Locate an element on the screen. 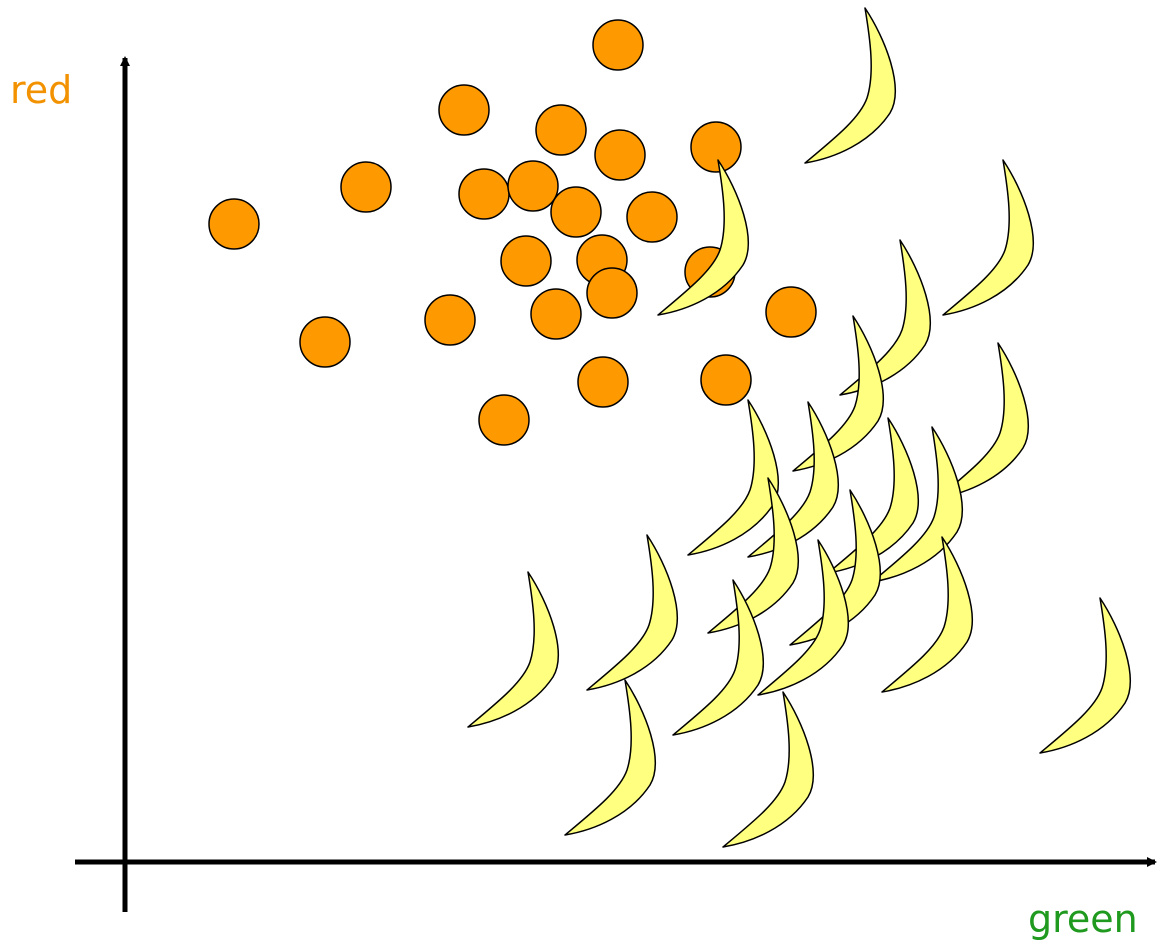 The image size is (1167, 945). x-axis-label: green is located at coordinates (1083, 919).